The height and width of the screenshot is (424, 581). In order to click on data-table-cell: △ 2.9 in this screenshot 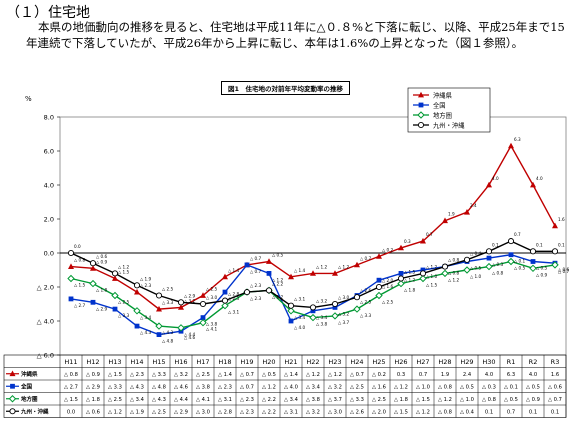, I will do `click(93, 387)`.